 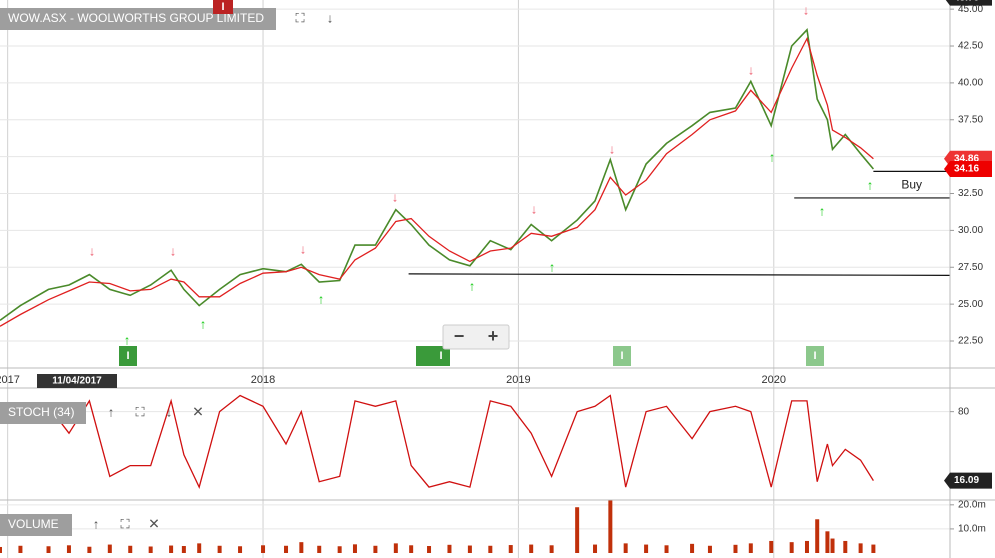 I want to click on title-box, so click(x=138, y=19).